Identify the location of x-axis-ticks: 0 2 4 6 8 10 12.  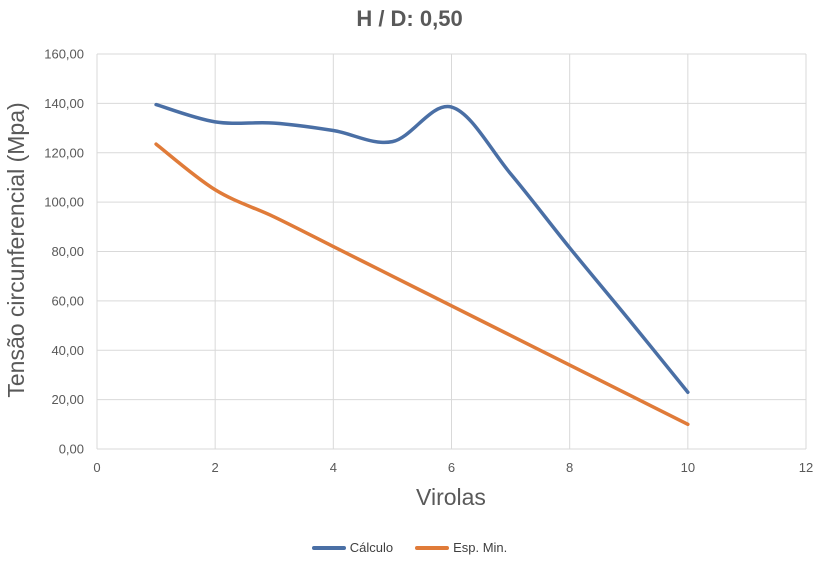
(453, 467).